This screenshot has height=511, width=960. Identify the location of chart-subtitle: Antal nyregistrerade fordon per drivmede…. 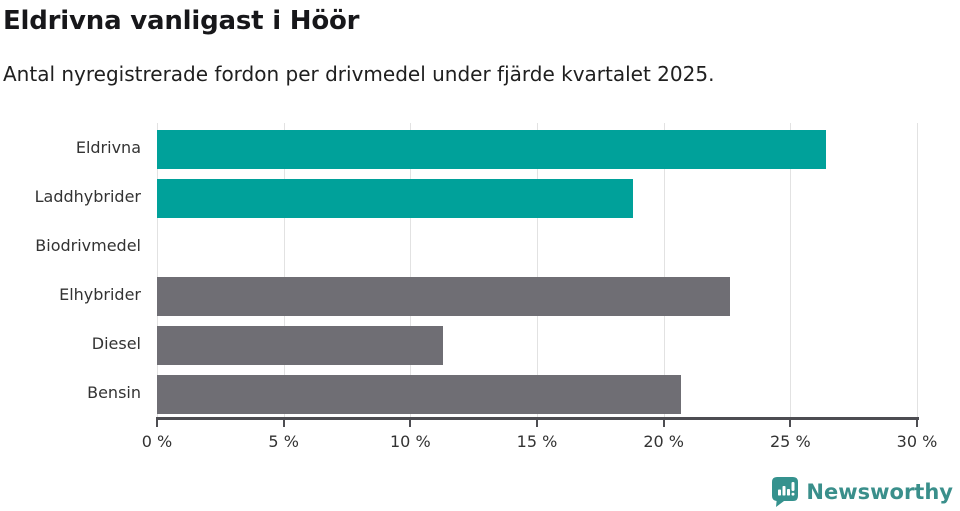
(359, 74).